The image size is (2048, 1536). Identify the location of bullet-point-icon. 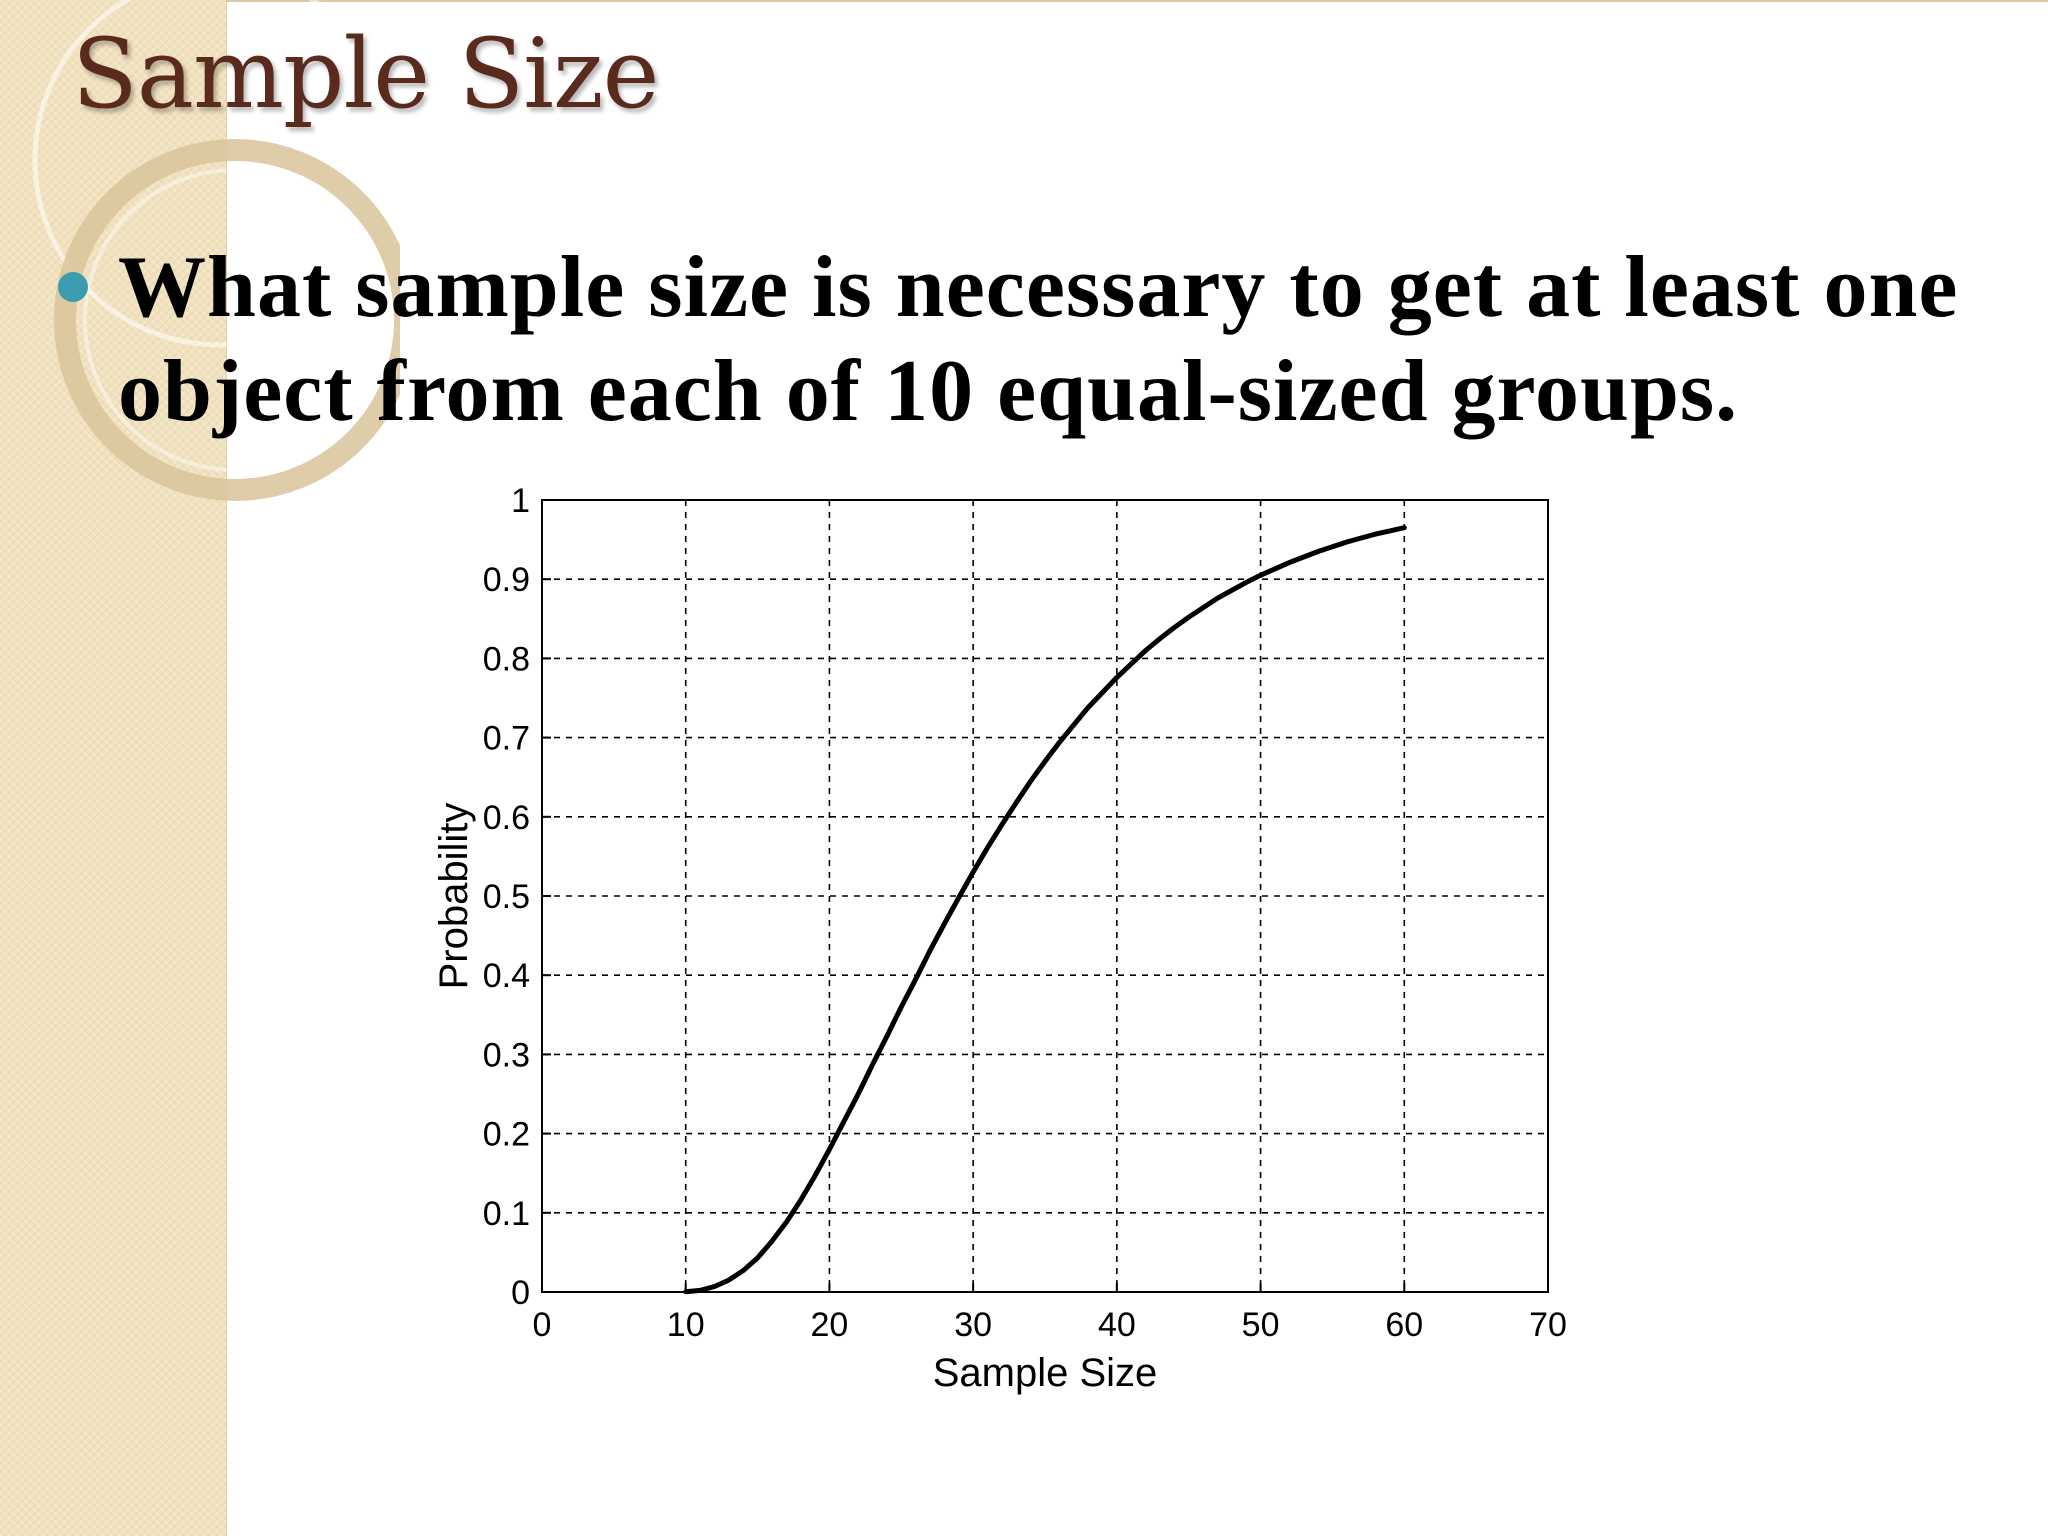
(73, 287).